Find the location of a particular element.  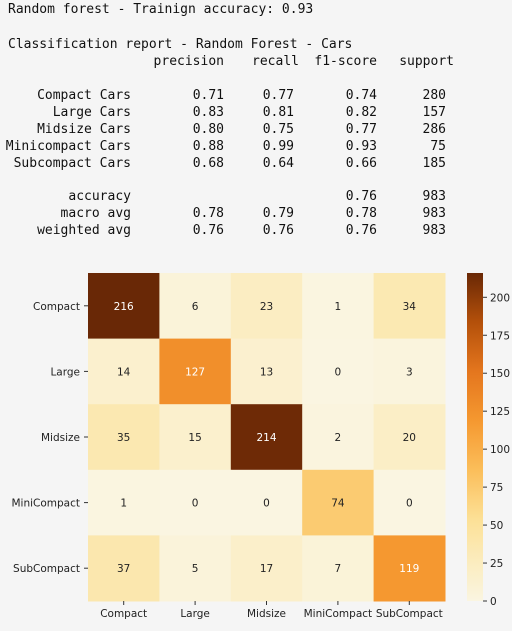

cell-value-label: 127 is located at coordinates (195, 372).